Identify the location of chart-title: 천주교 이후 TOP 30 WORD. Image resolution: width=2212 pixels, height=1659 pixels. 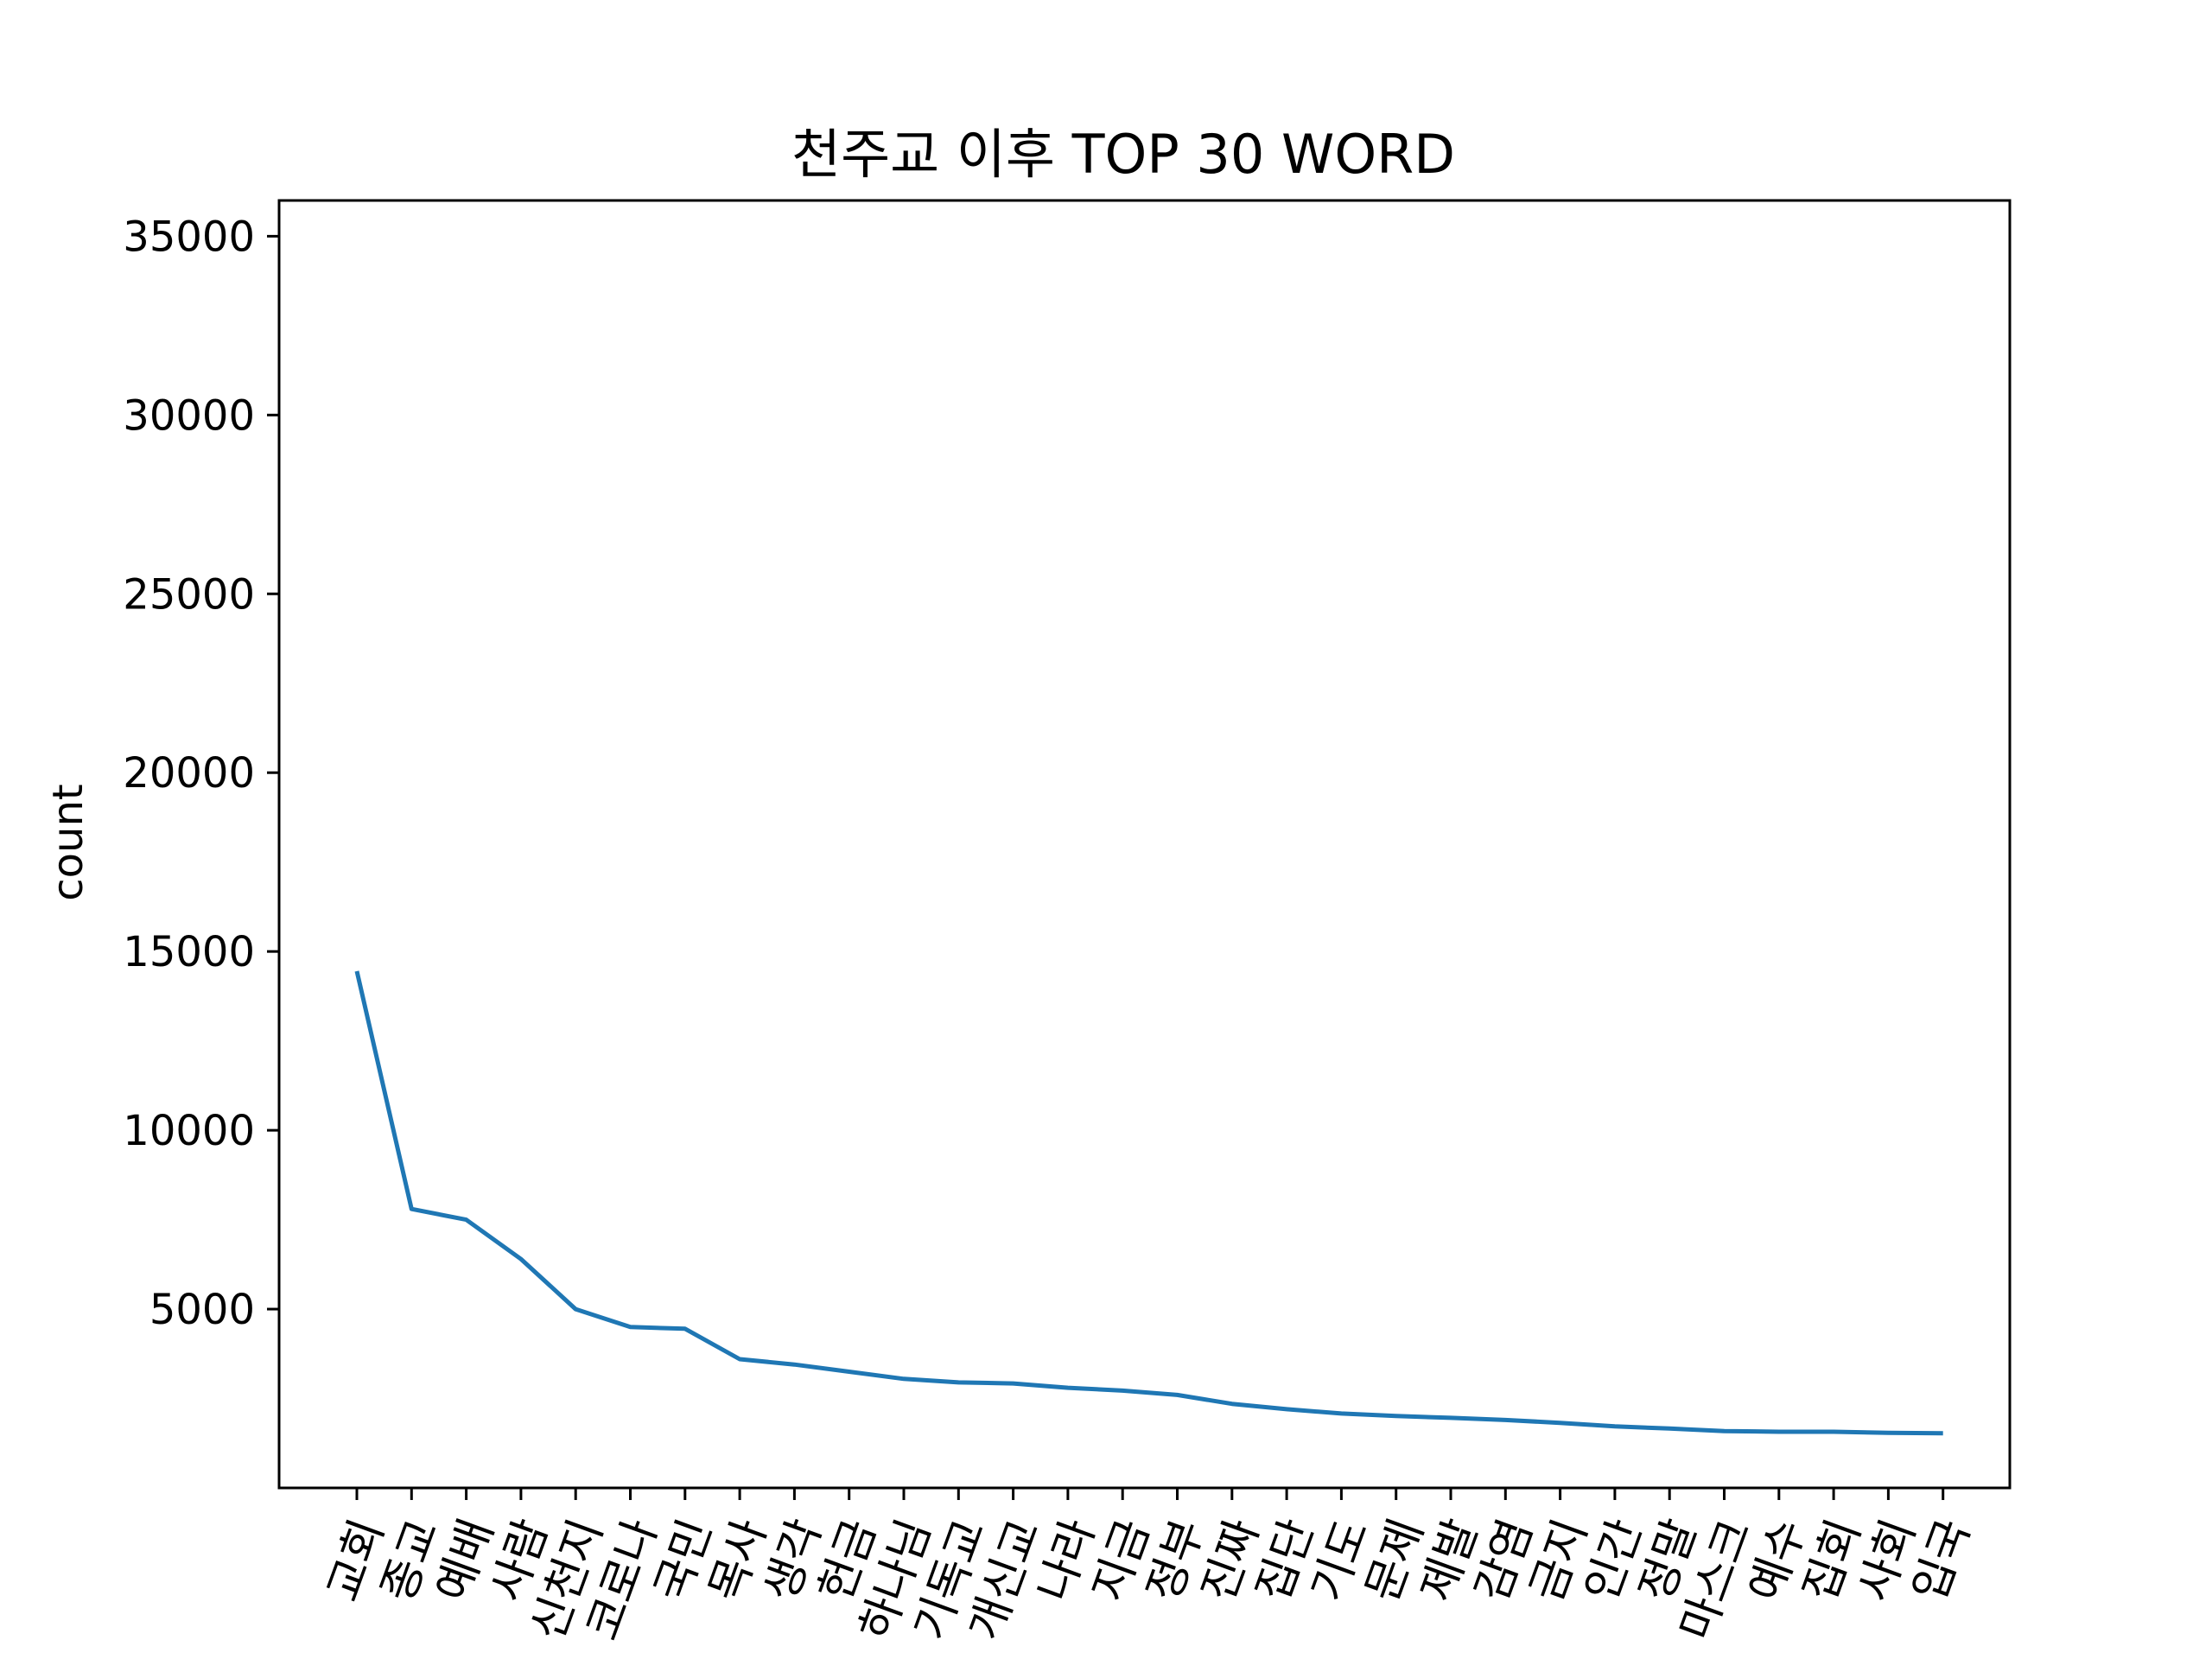
(1123, 154).